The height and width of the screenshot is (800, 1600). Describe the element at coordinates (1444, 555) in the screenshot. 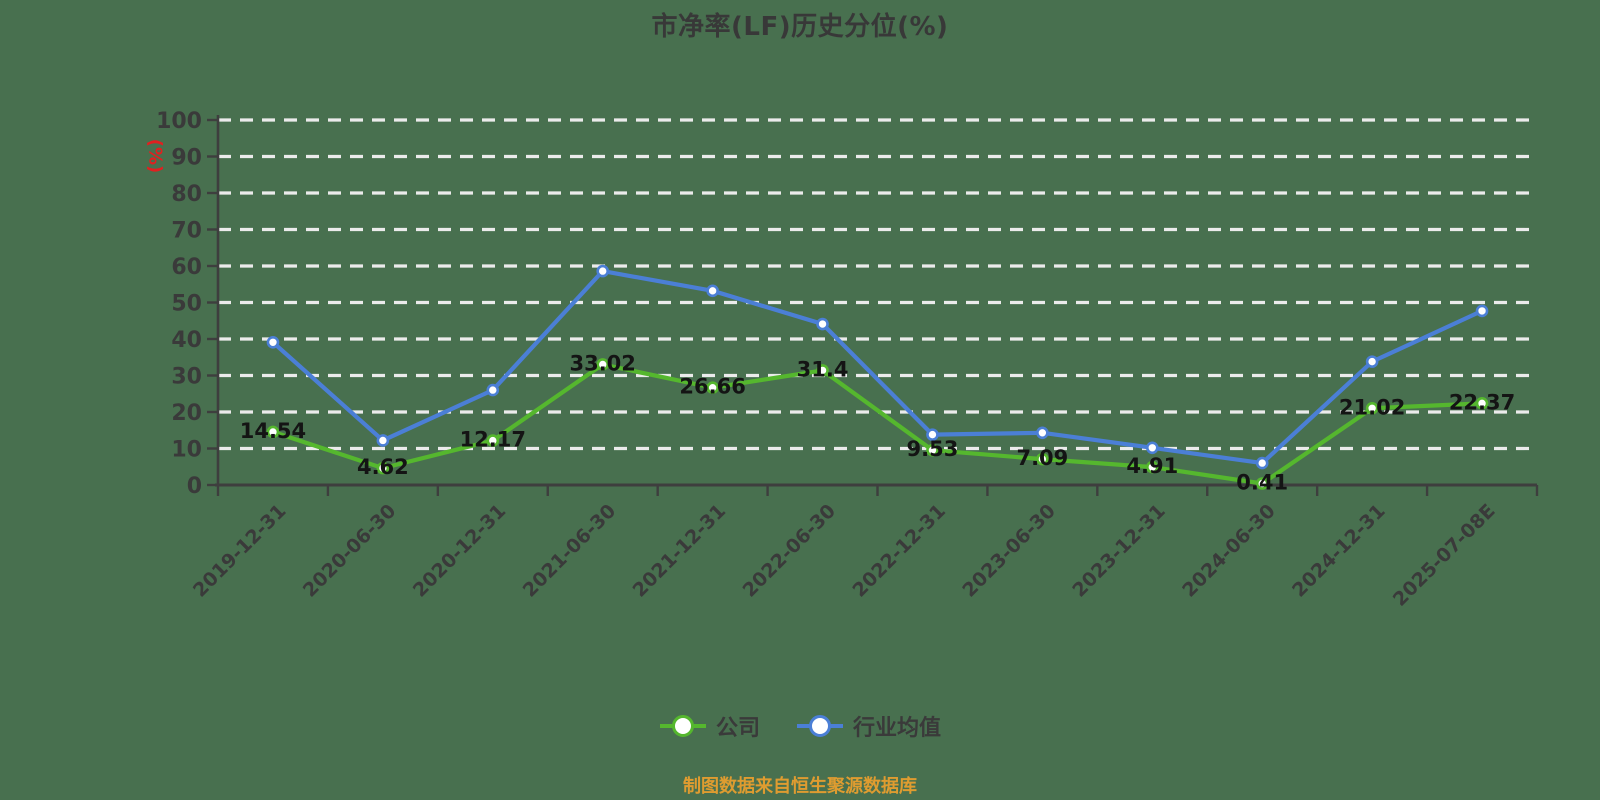

I see `x-tick-label: 2025-07-08E` at that location.